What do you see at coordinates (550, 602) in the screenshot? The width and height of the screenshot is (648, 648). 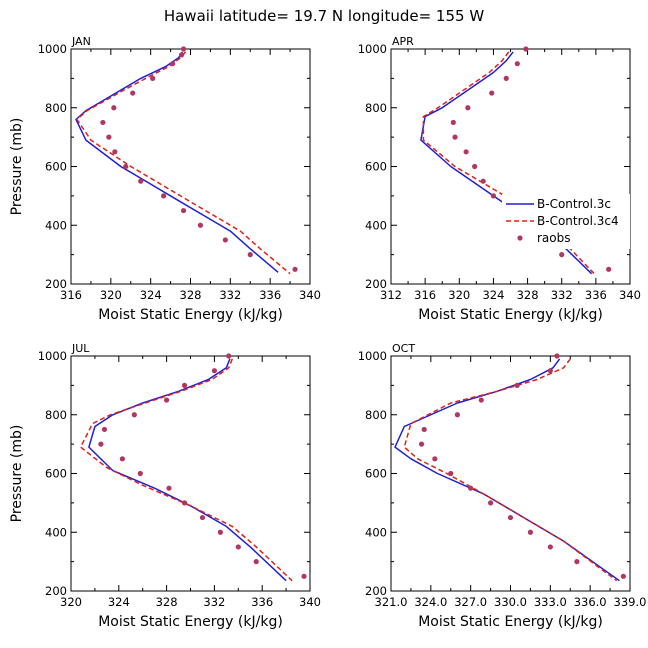 I see `x-tick-label: 333.0` at bounding box center [550, 602].